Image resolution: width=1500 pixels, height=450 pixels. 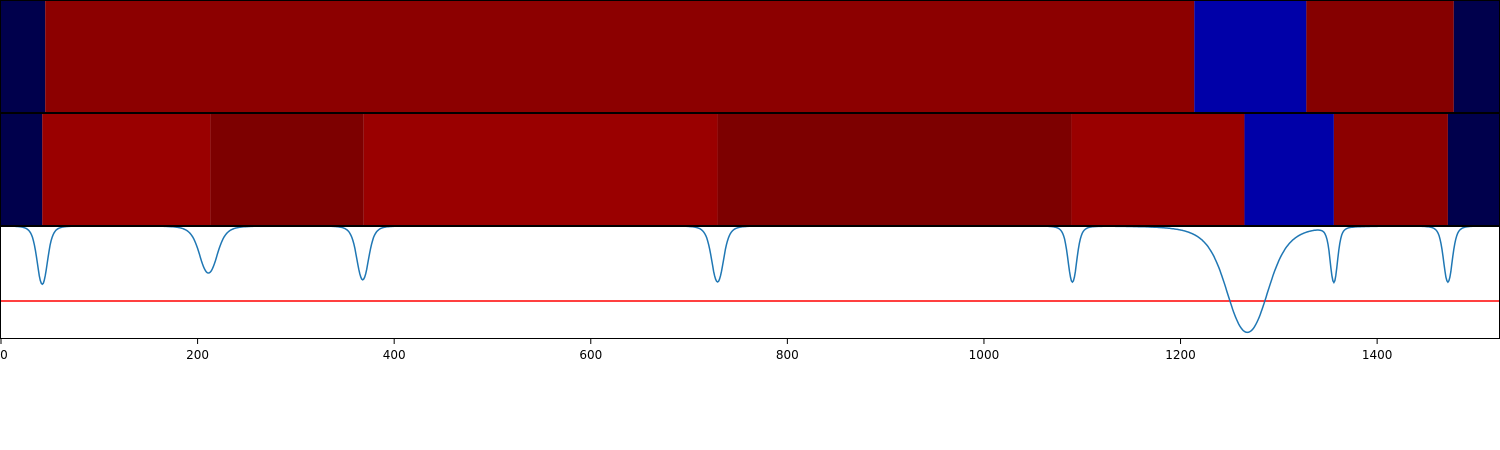 I want to click on x-tick-label-4: 800, so click(x=787, y=355).